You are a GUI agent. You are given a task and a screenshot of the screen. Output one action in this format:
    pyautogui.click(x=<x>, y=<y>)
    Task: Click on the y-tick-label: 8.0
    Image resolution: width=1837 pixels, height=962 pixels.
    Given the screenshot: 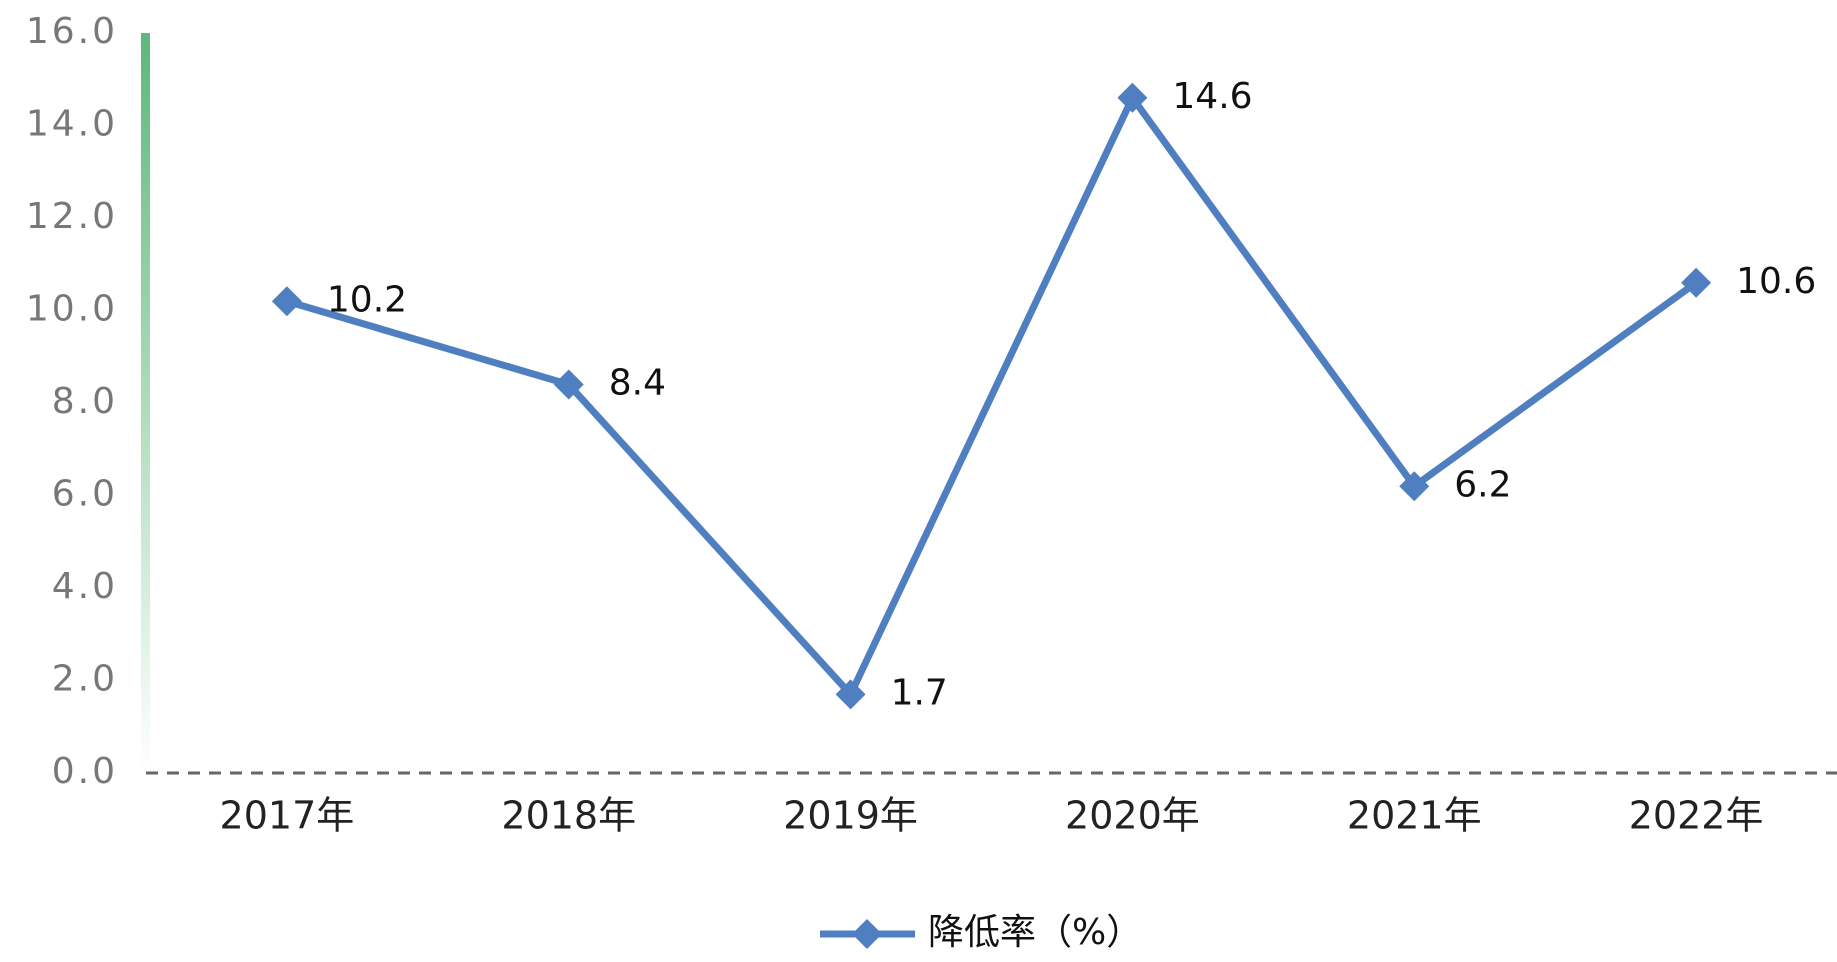 What is the action you would take?
    pyautogui.click(x=85, y=401)
    